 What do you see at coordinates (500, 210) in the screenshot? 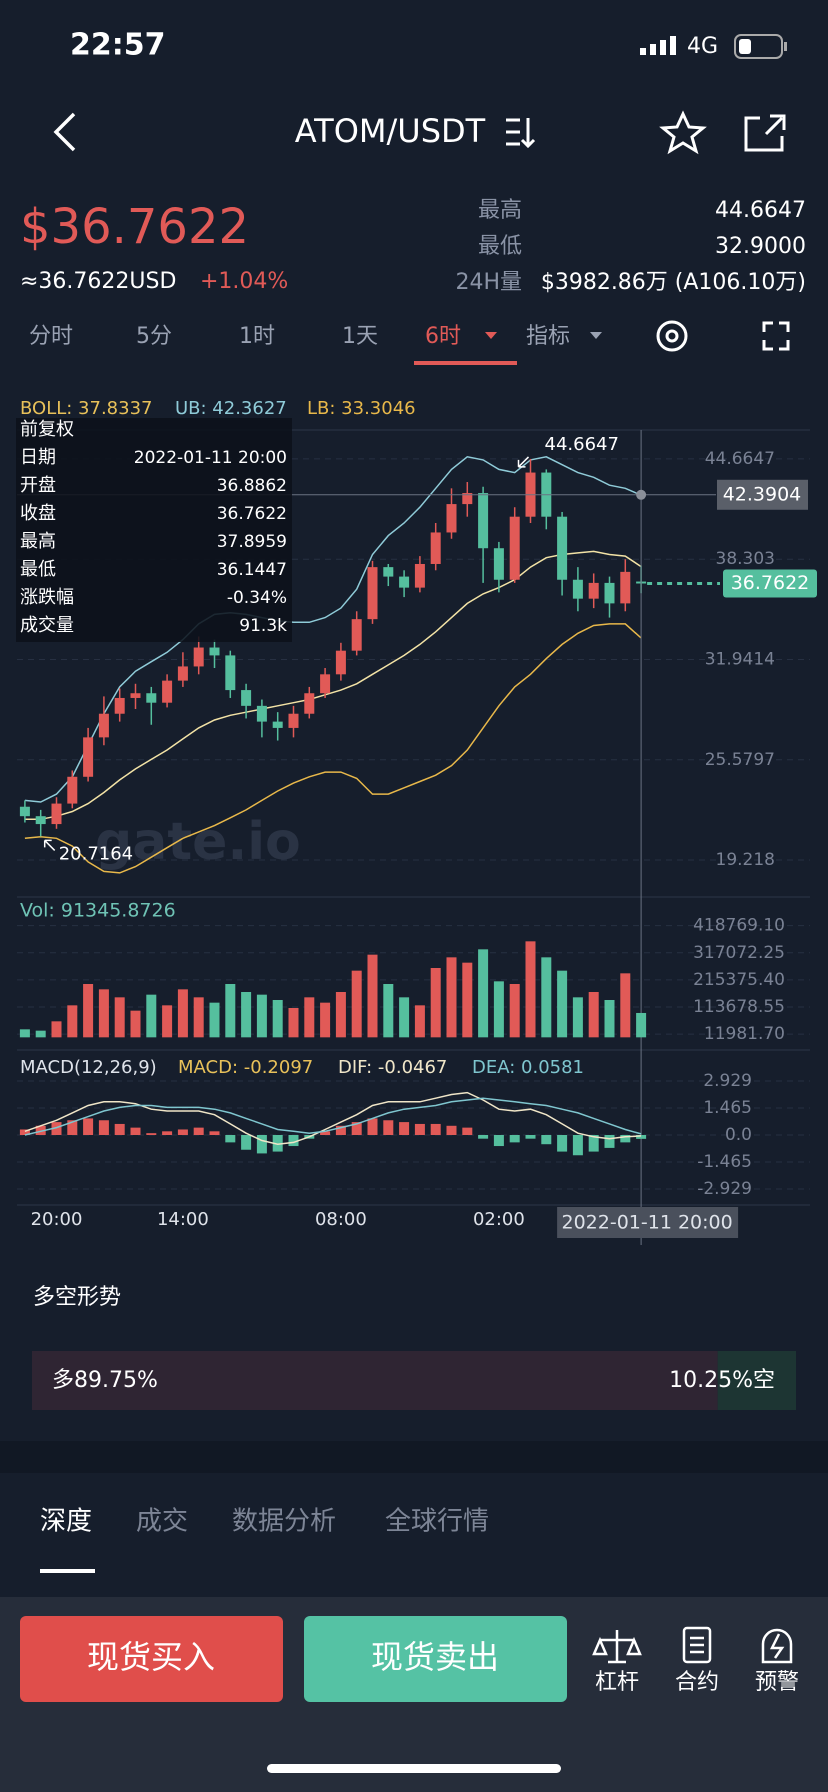
I see `stat-label: 最高` at bounding box center [500, 210].